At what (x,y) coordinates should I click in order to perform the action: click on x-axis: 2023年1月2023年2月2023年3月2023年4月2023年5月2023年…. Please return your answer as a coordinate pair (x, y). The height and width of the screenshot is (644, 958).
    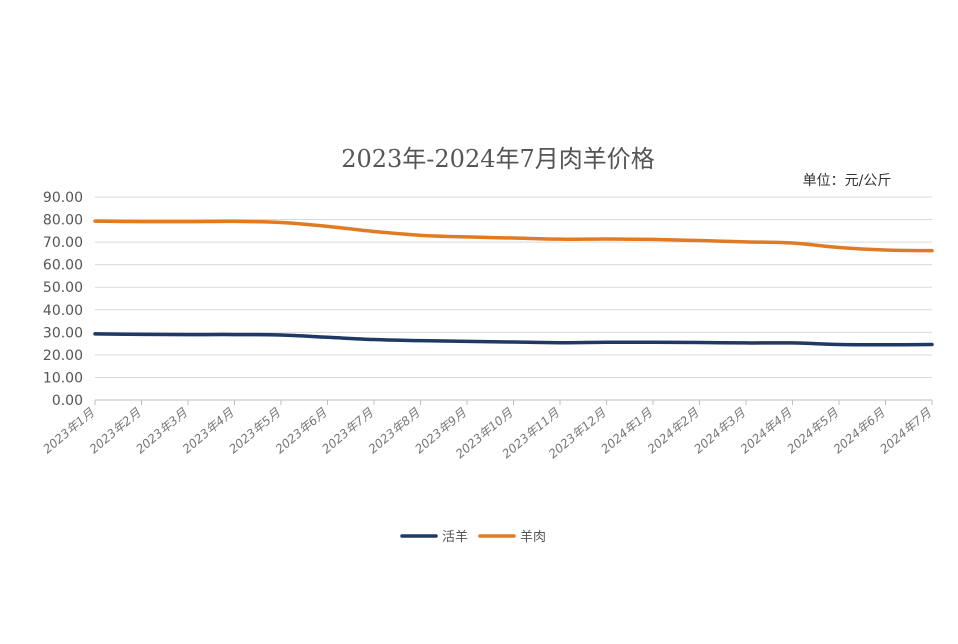
    Looking at the image, I should click on (487, 430).